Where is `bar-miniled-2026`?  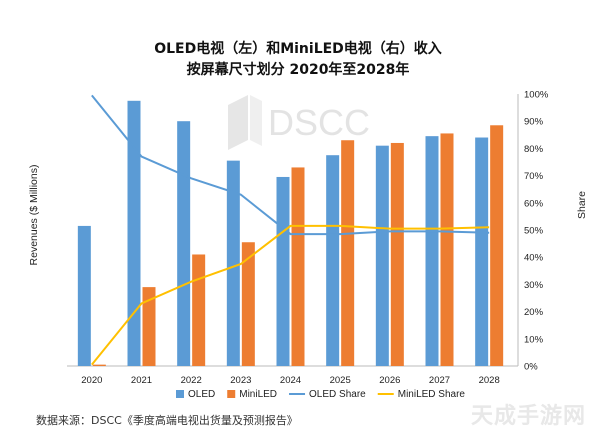
bar-miniled-2026 is located at coordinates (397, 254).